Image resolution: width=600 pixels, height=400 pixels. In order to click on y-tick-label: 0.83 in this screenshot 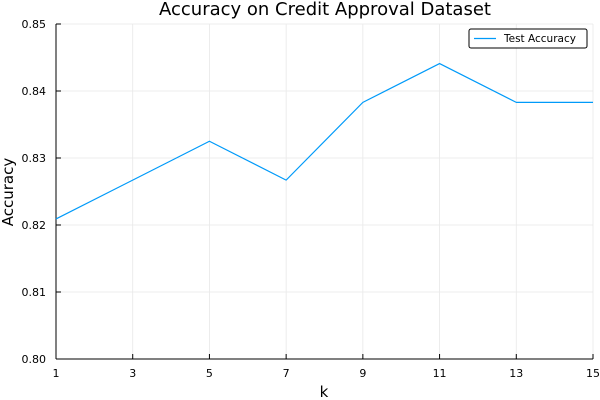, I will do `click(34, 158)`.